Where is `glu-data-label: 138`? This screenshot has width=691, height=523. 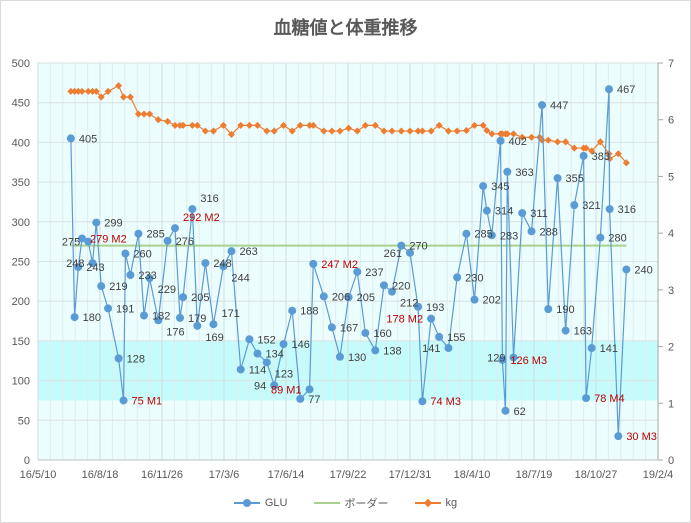
glu-data-label: 138 is located at coordinates (392, 351).